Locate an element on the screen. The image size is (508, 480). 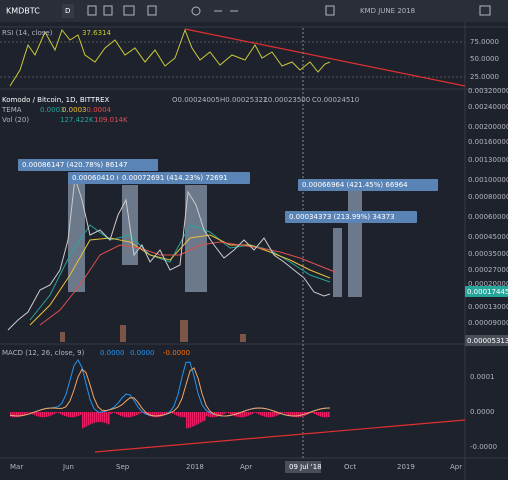
tema-value: 0.0003 is located at coordinates (52, 110).